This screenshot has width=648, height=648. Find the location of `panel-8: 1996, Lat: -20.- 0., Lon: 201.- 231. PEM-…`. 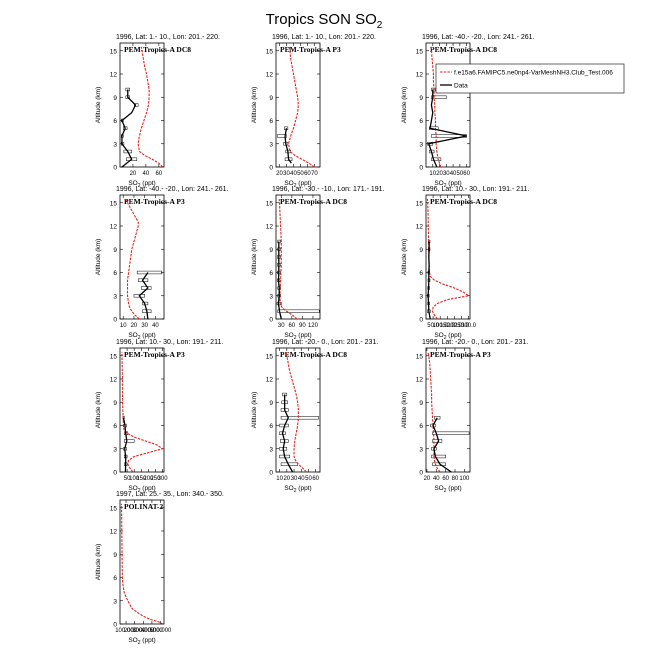

panel-8: 1996, Lat: -20.- 0., Lon: 201.- 231. PEM-… is located at coordinates (314, 416).